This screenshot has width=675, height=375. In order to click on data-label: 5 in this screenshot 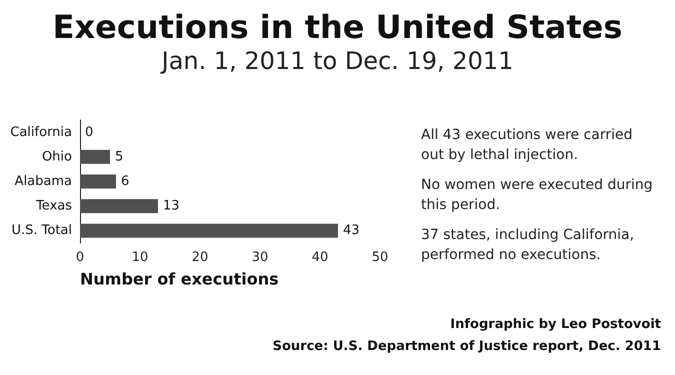, I will do `click(119, 156)`.